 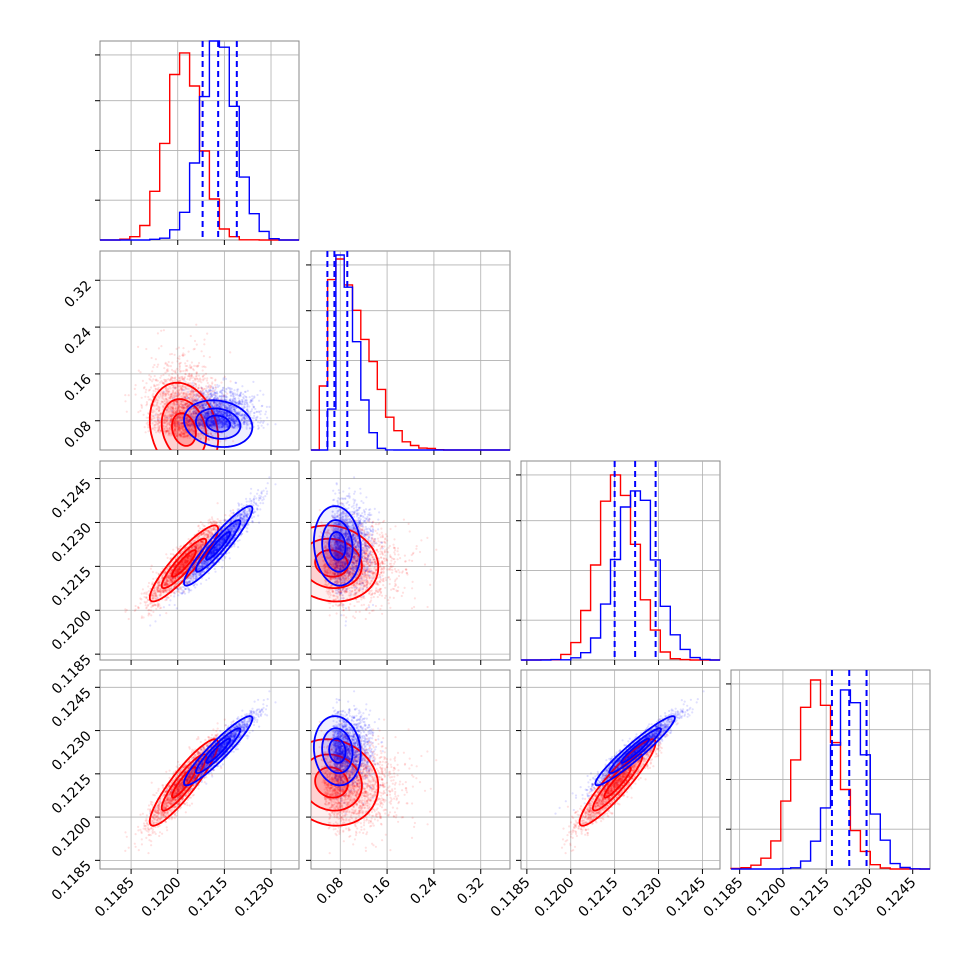 What do you see at coordinates (199, 140) in the screenshot?
I see `histogram-blue` at bounding box center [199, 140].